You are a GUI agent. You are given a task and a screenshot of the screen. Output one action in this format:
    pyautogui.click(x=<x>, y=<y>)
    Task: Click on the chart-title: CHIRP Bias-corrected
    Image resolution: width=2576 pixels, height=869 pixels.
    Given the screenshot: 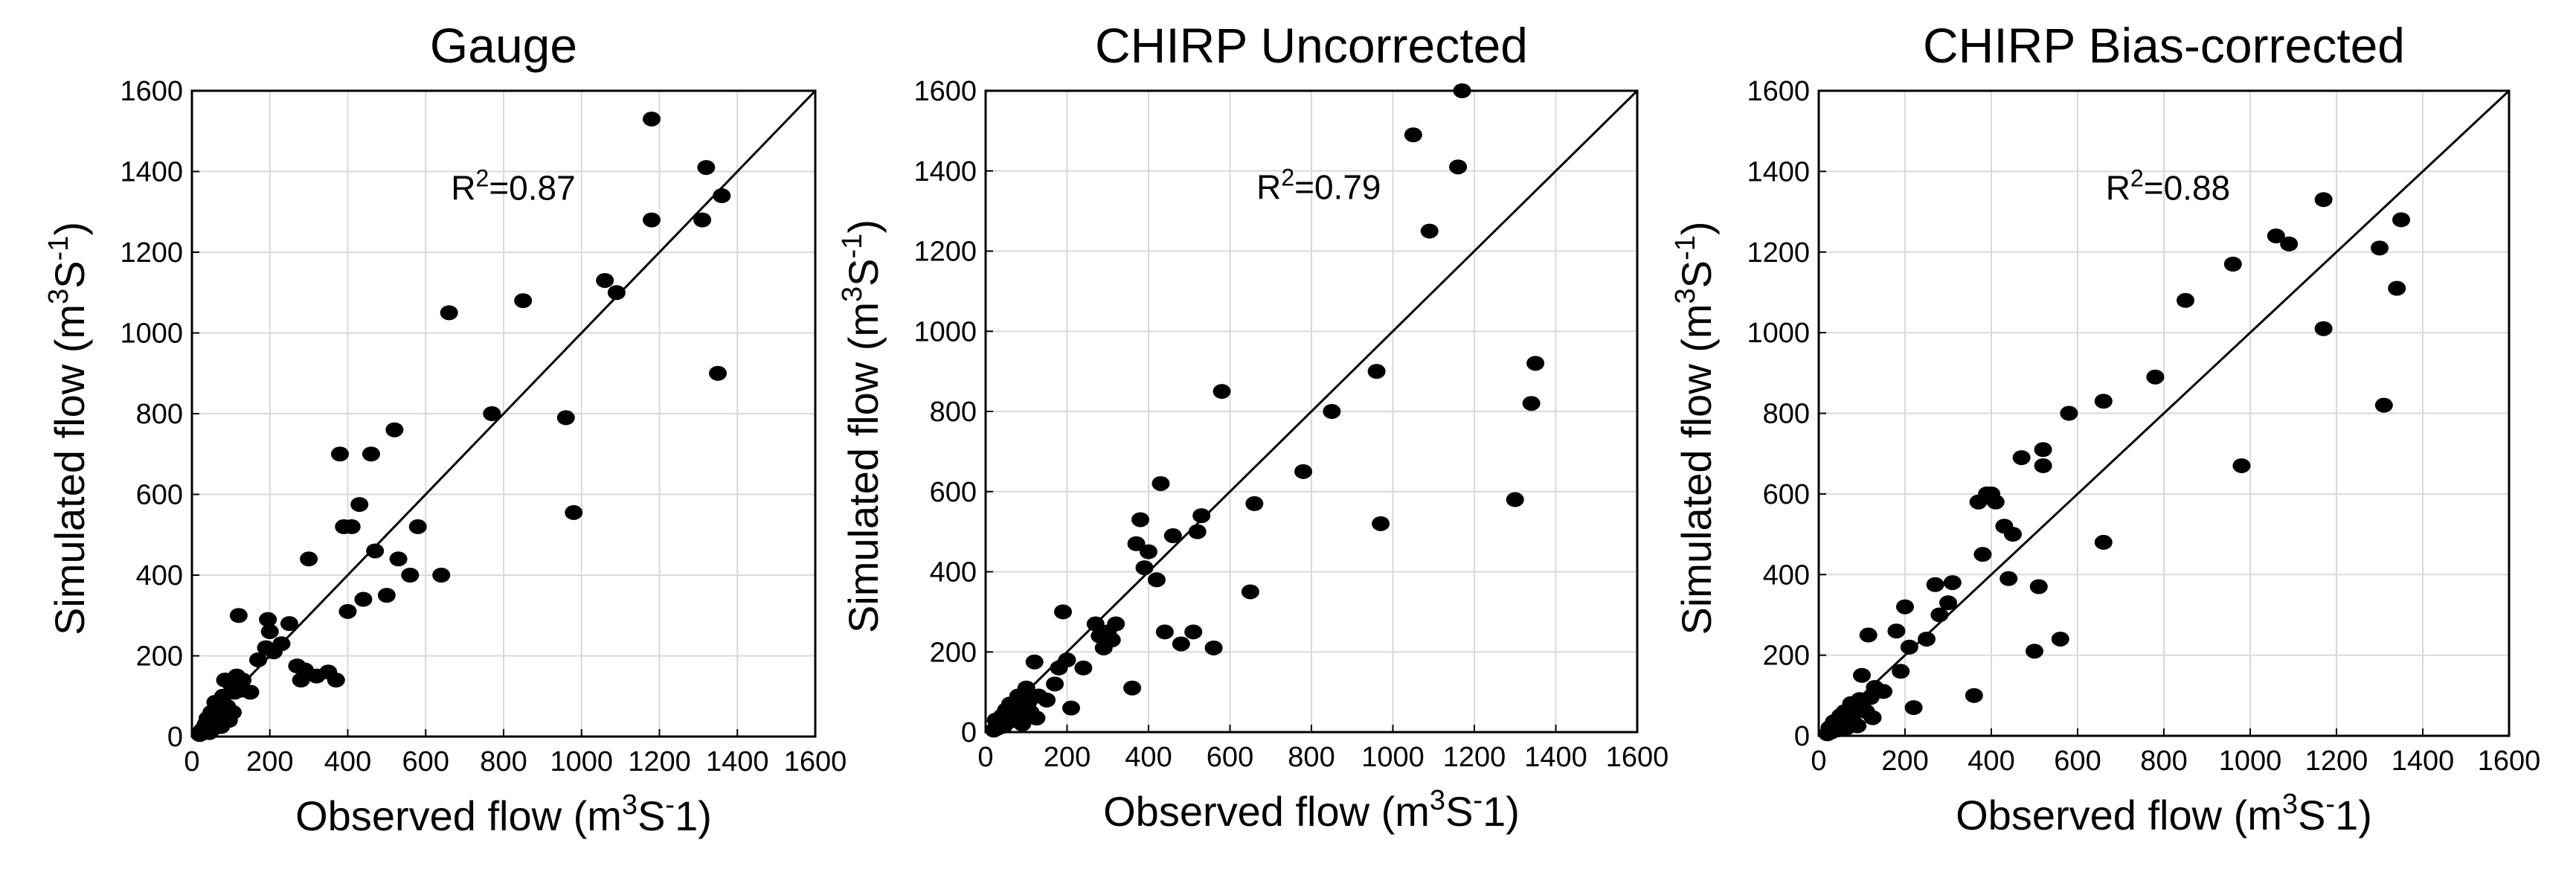 What is the action you would take?
    pyautogui.click(x=2164, y=45)
    